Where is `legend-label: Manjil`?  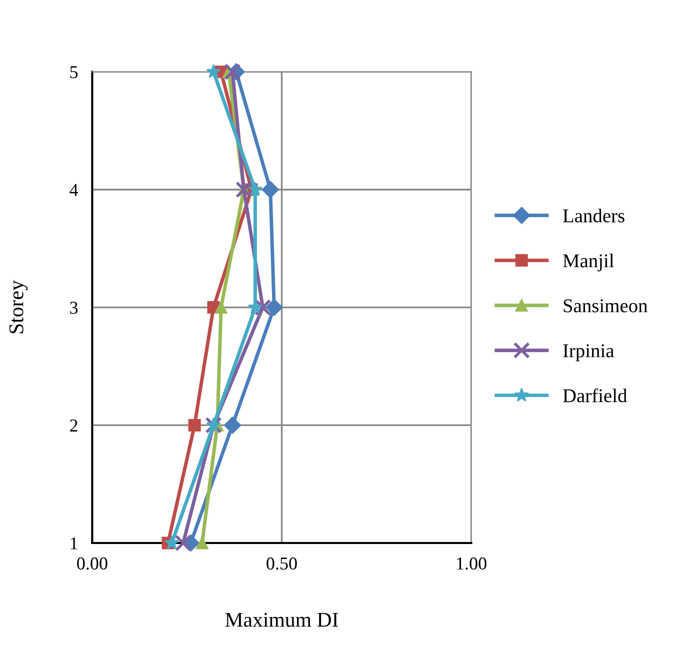
legend-label: Manjil is located at coordinates (588, 263).